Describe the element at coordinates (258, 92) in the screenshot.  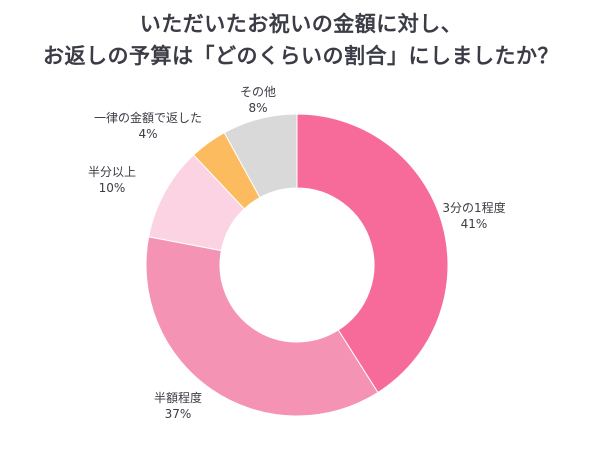
I see `slice-label-5: その他` at that location.